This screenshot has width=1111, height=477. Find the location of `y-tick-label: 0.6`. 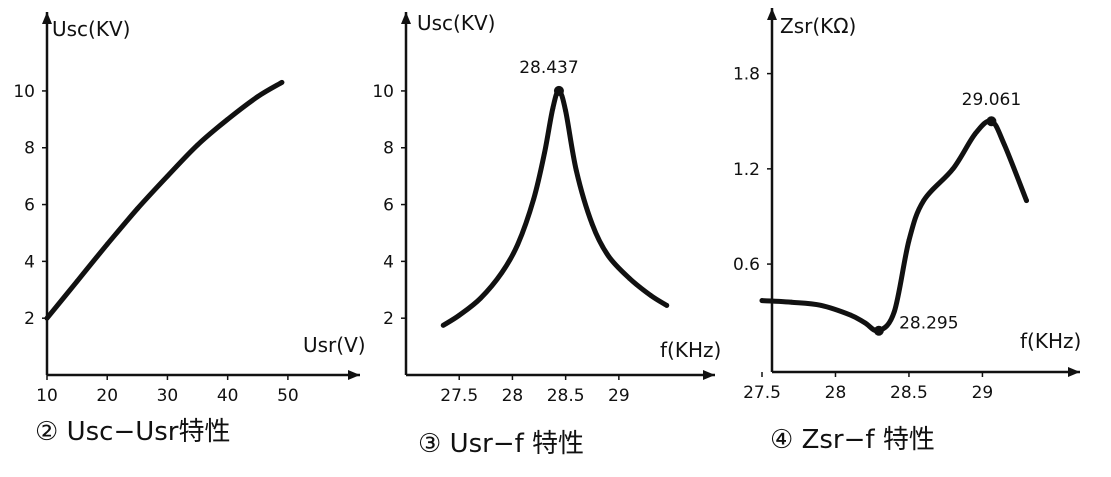

y-tick-label: 0.6 is located at coordinates (746, 265).